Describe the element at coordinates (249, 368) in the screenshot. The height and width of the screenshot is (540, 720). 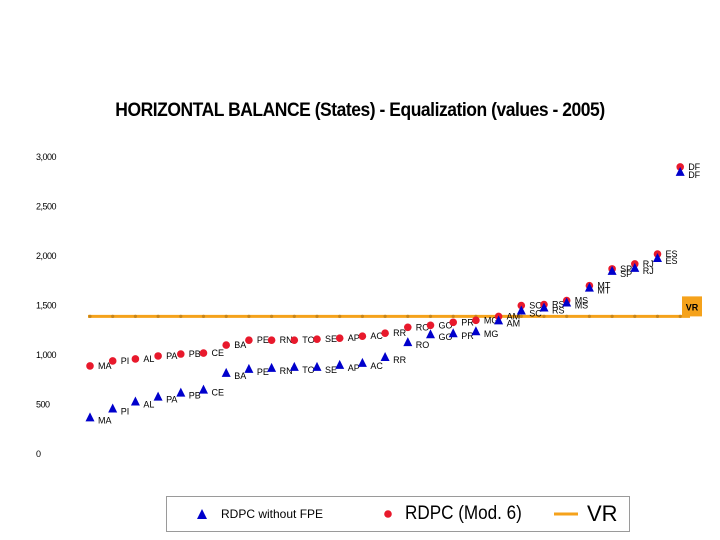
I see `rdpc-without-fpe-point-pe` at that location.